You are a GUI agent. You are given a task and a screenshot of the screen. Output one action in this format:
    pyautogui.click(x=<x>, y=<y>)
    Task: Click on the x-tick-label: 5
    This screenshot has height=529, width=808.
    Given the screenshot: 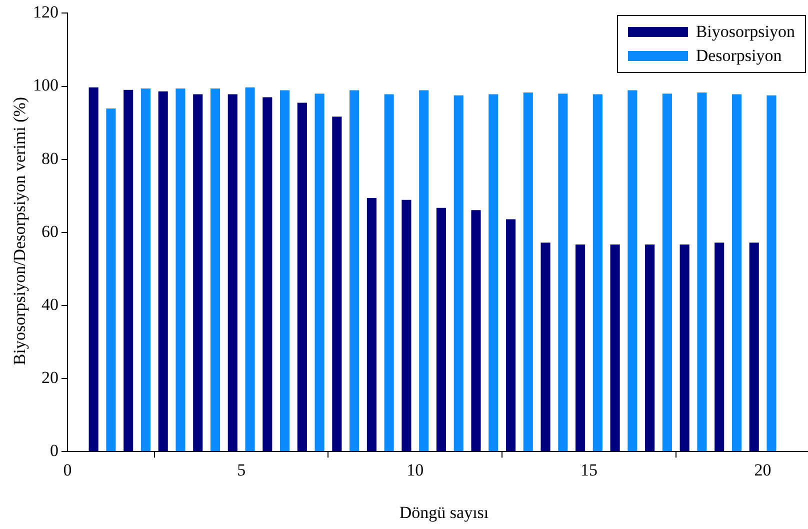 What is the action you would take?
    pyautogui.click(x=241, y=470)
    